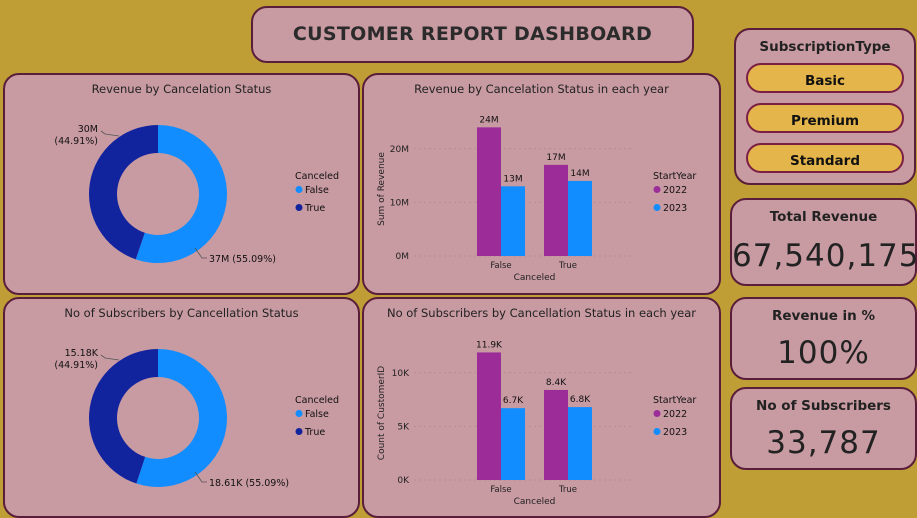  I want to click on data-label-true-value: 15.18K, so click(82, 353).